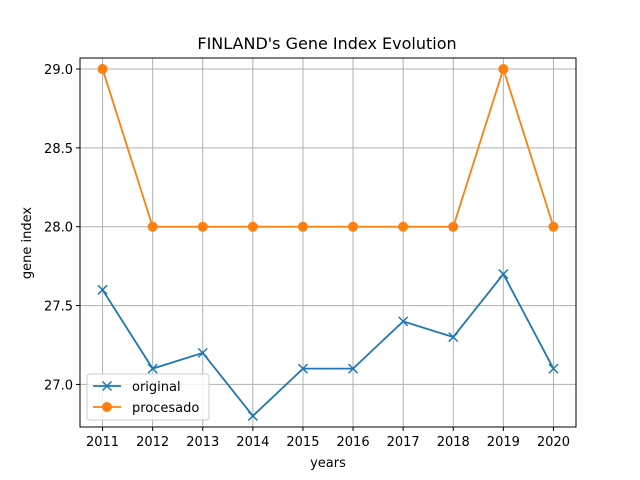 This screenshot has height=480, width=640. I want to click on x-tick-label: 2018, so click(453, 442).